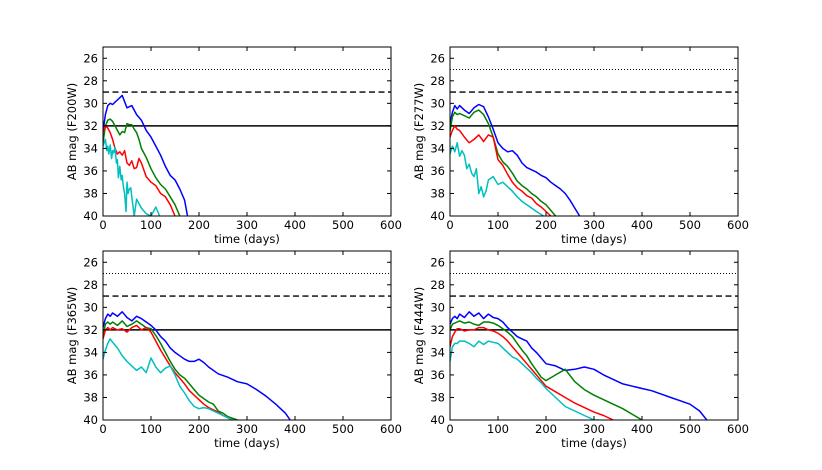 The width and height of the screenshot is (822, 470). I want to click on y-axis-label-ab-mag-f365w: AB mag (F365W), so click(72, 336).